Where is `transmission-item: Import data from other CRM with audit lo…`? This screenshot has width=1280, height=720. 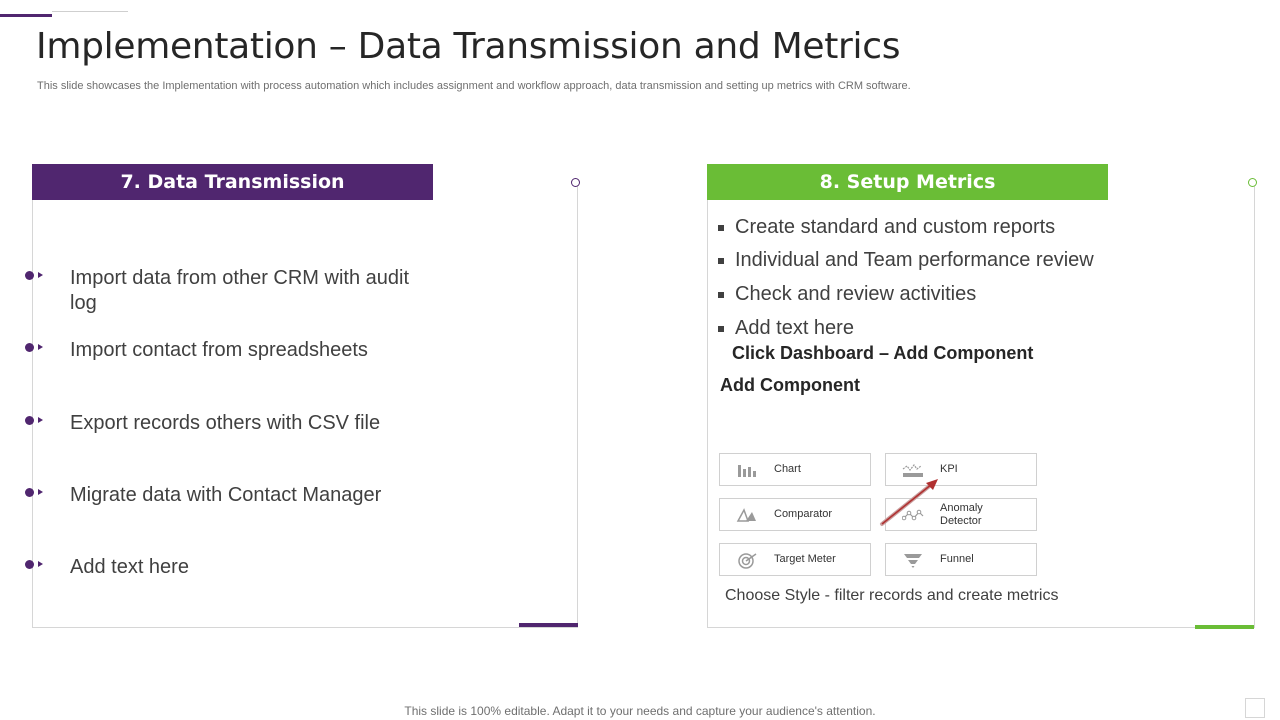 transmission-item: Import data from other CRM with audit lo… is located at coordinates (232, 291).